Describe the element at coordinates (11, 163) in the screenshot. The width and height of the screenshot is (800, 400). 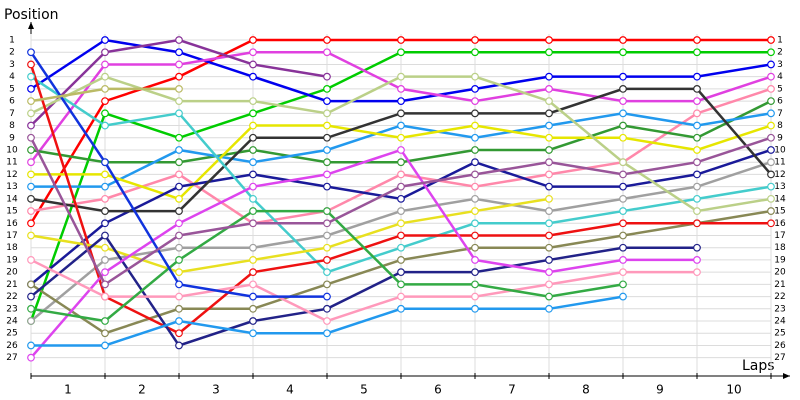
I see `y-tick-label: 11` at that location.